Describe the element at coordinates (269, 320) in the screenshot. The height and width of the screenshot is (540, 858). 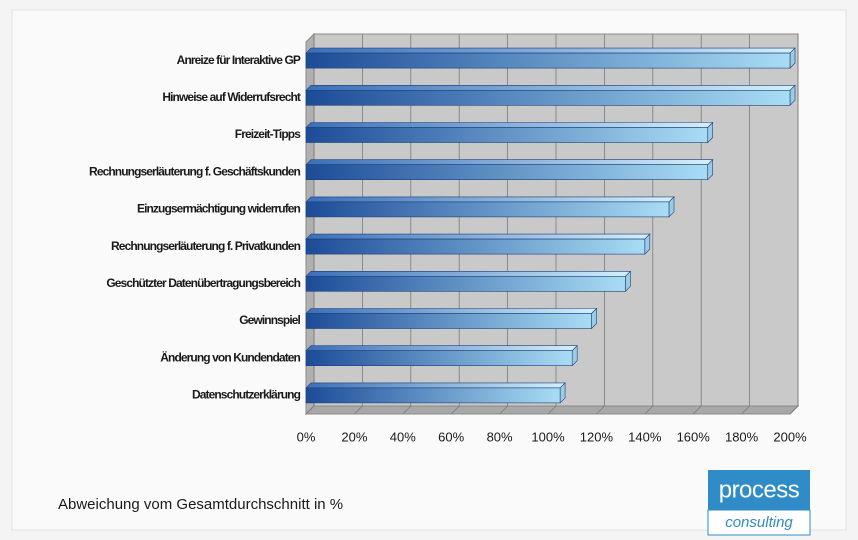
I see `y-tick-label: Gewinnspiel` at that location.